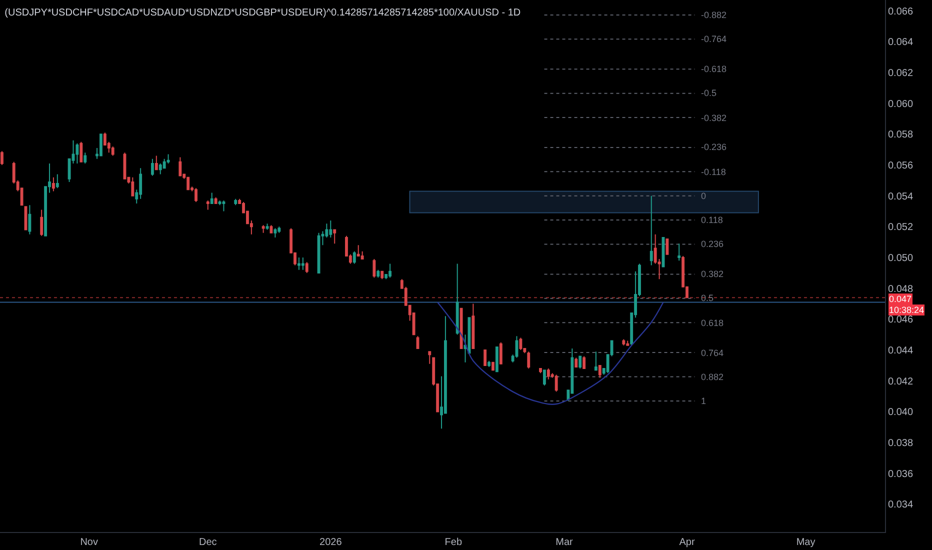  Describe the element at coordinates (901, 320) in the screenshot. I see `y-tick-label: 0.046` at that location.